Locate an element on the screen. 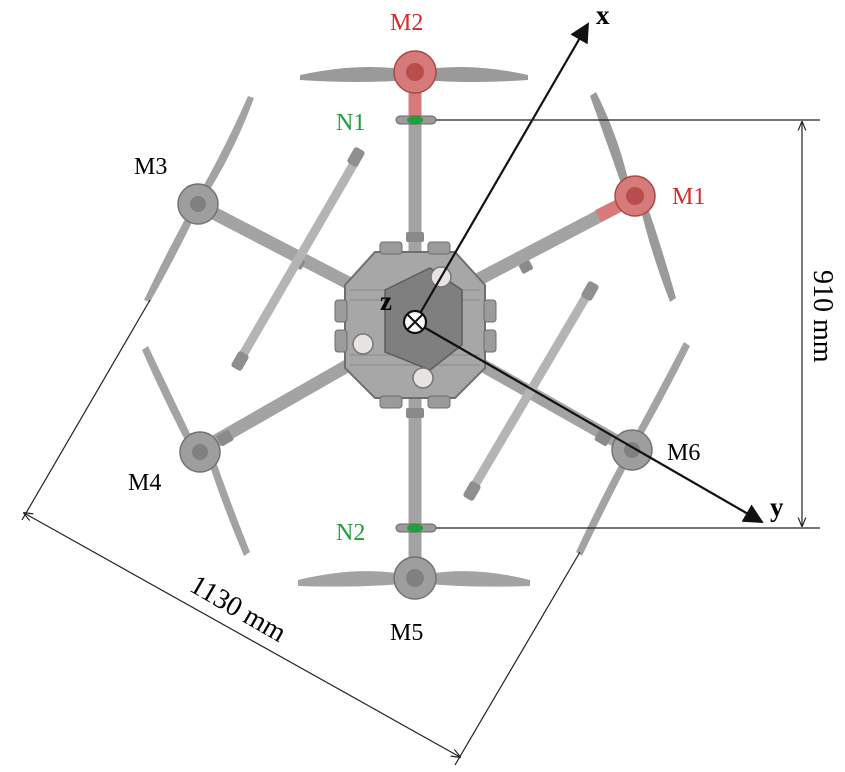  motor-m6 is located at coordinates (633, 449).